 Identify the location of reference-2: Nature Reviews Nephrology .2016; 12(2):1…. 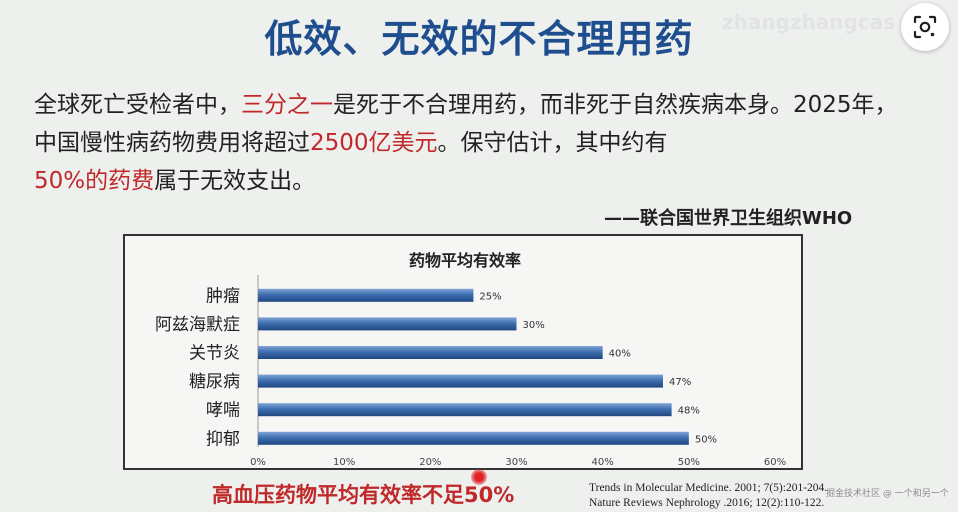
(707, 503).